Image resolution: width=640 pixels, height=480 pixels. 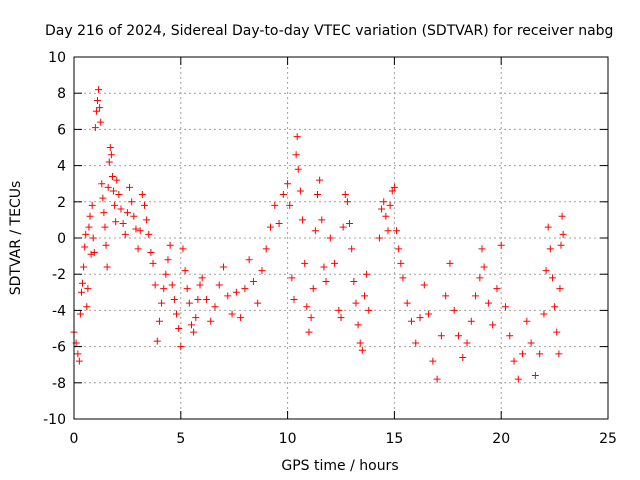 What do you see at coordinates (59, 311) in the screenshot?
I see `y-tick-label: -4` at bounding box center [59, 311].